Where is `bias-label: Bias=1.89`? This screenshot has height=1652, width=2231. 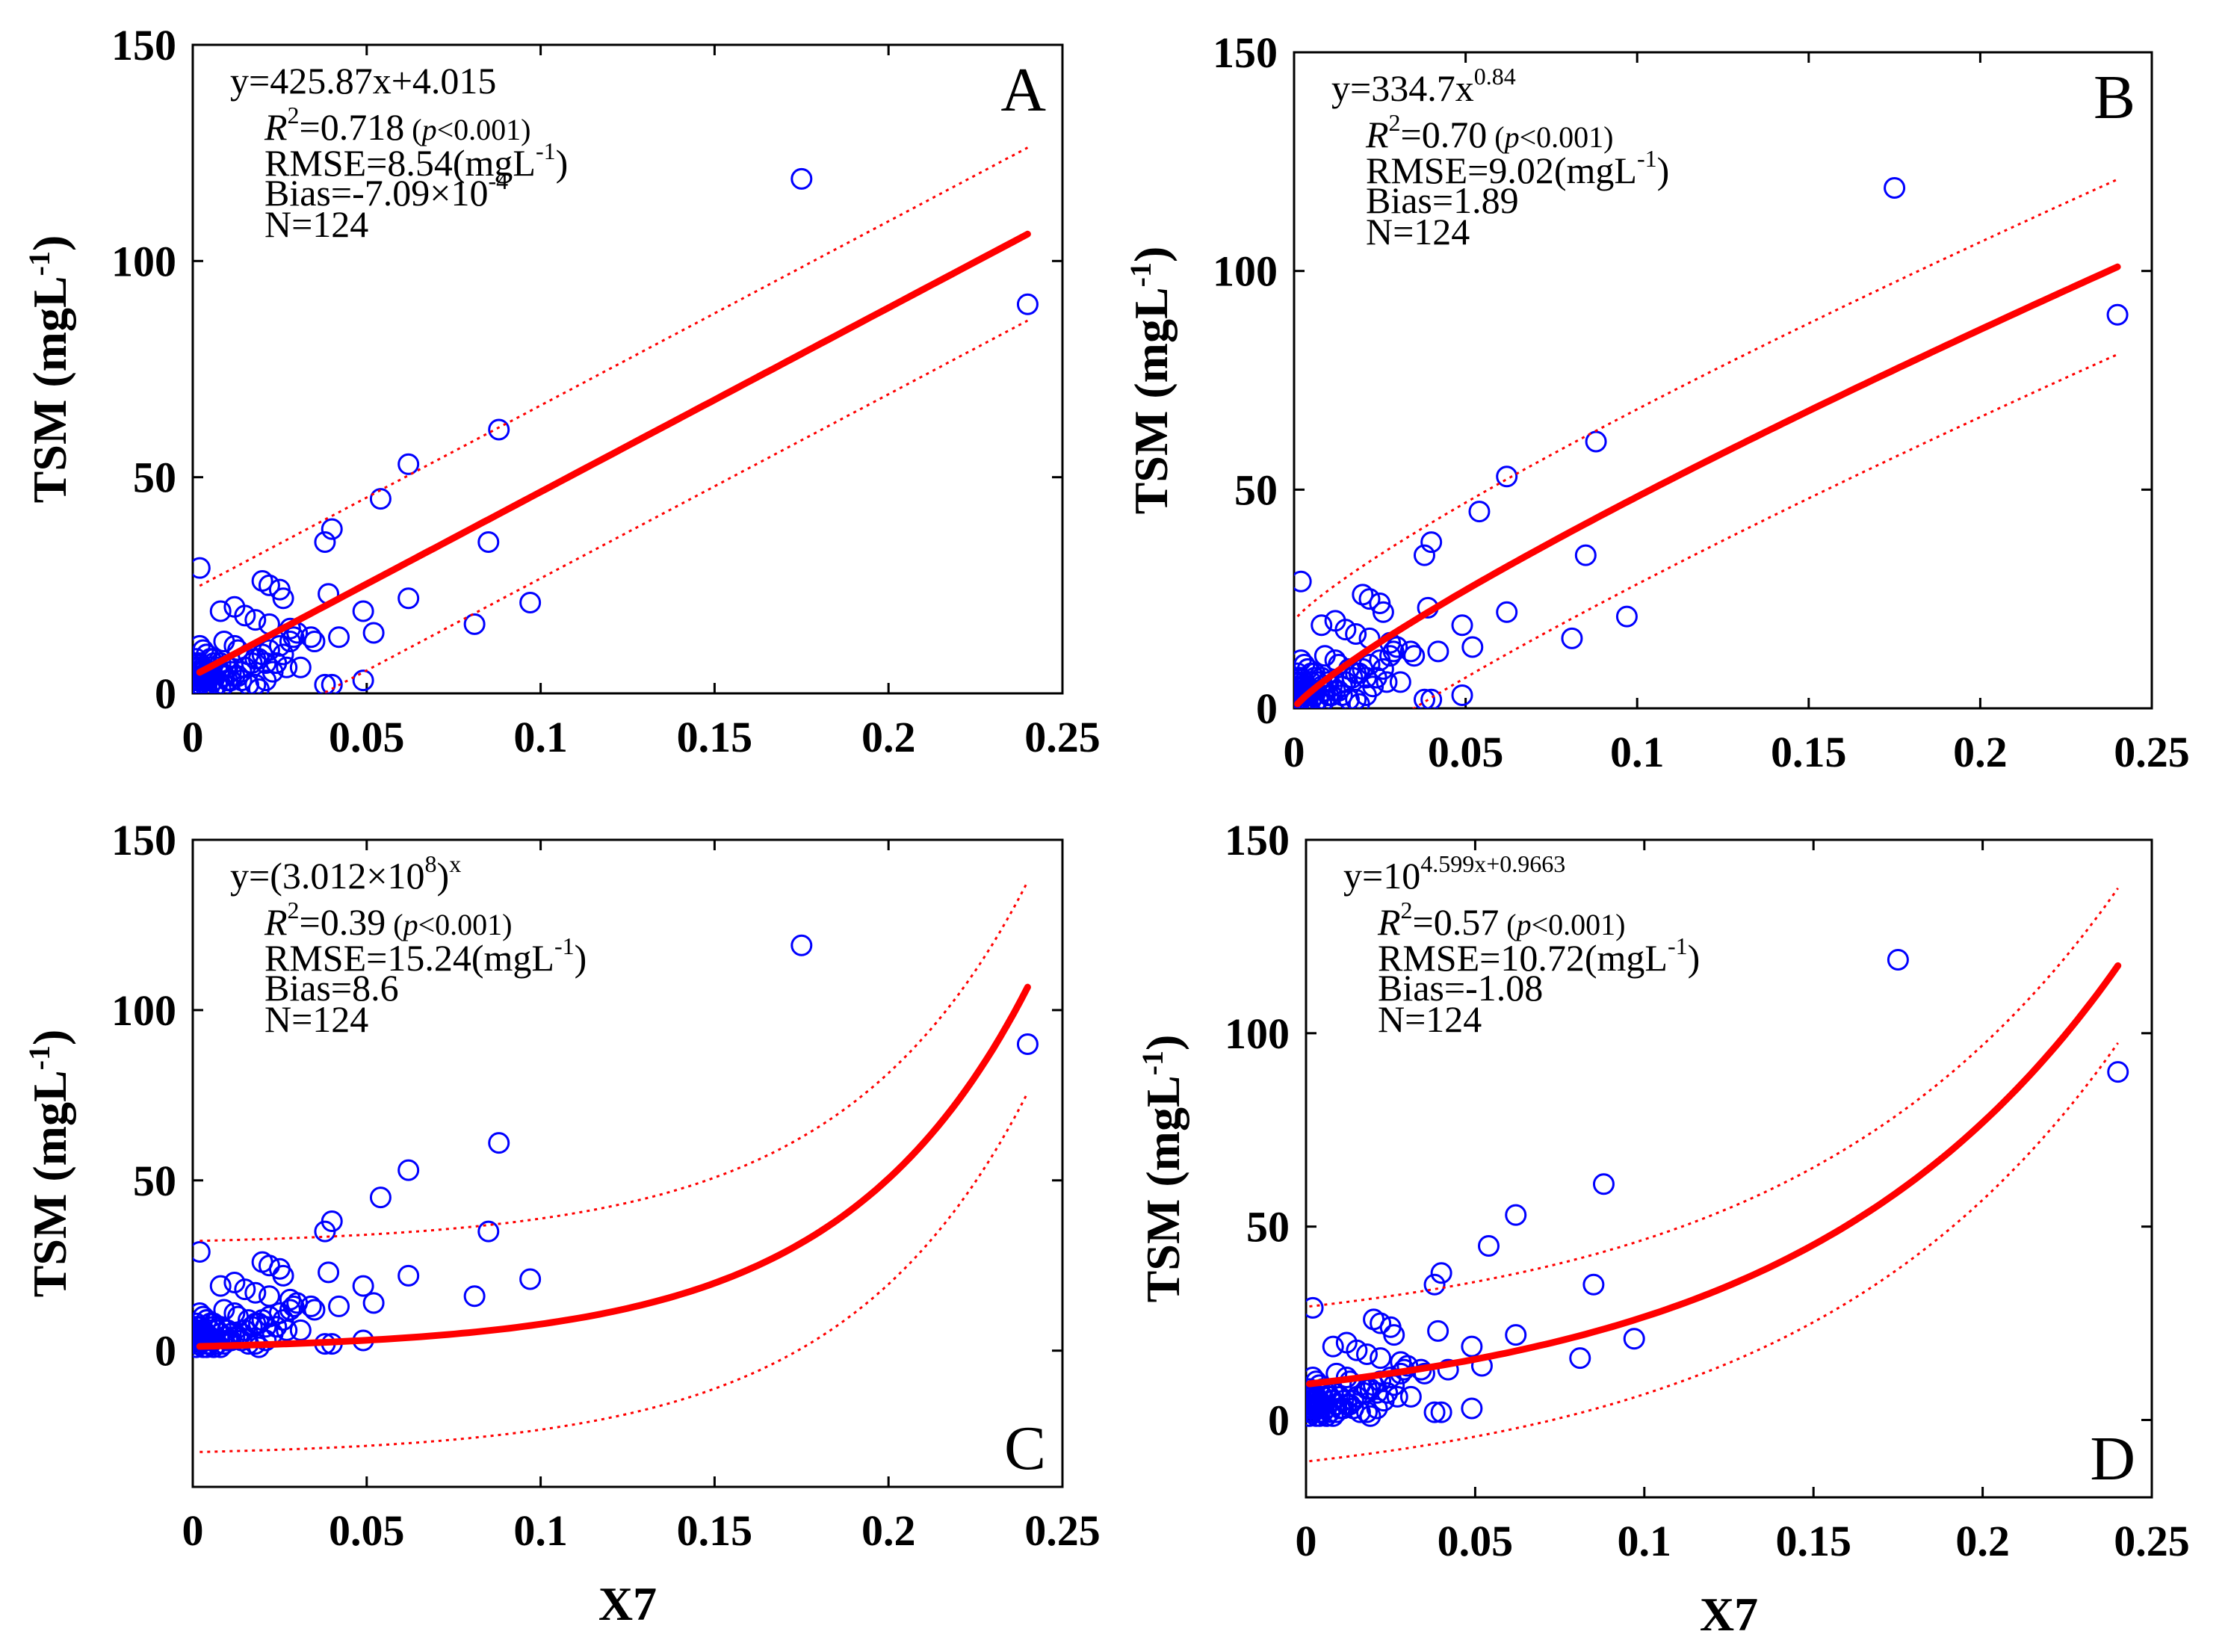 bias-label: Bias=1.89 is located at coordinates (1442, 200).